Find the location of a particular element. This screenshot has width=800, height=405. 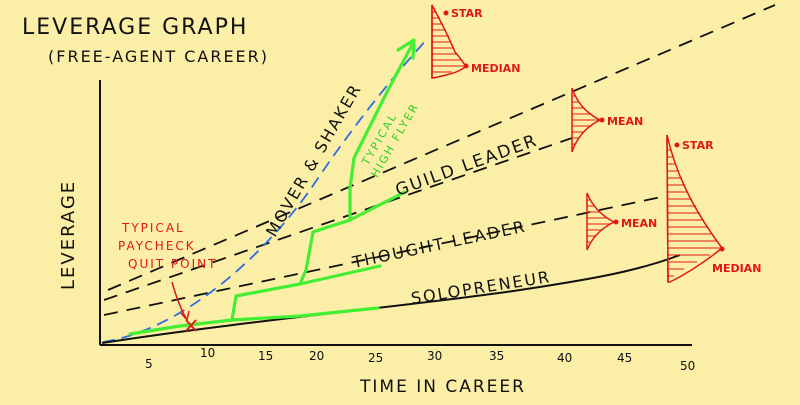

solo-star-label: STAR is located at coordinates (698, 145).